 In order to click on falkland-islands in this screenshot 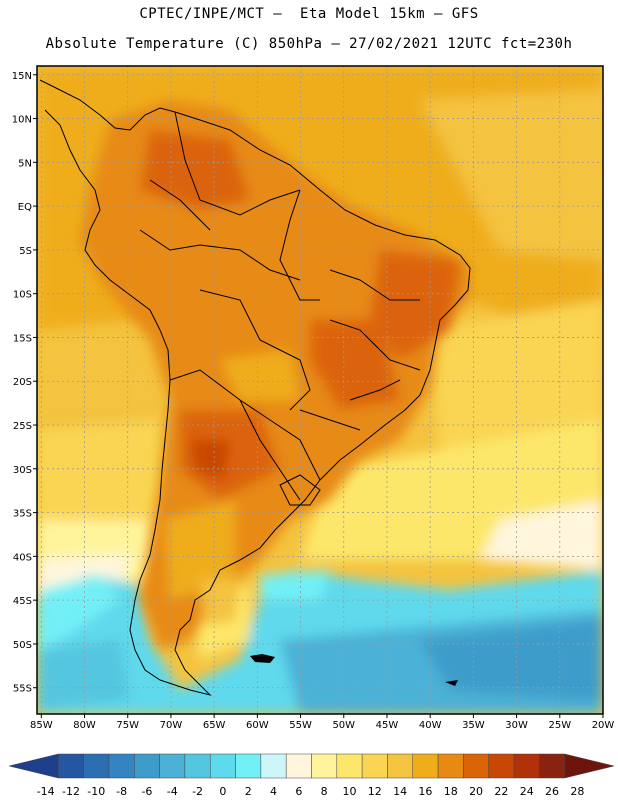, I will do `click(262, 658)`.